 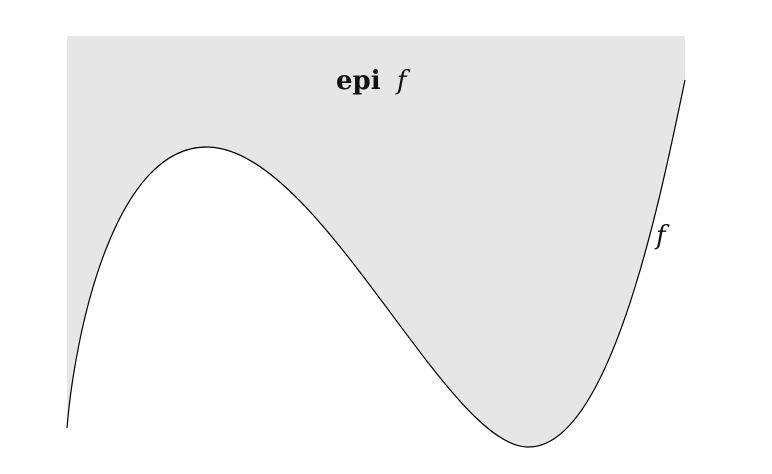 I want to click on curve-label: f, so click(x=662, y=236).